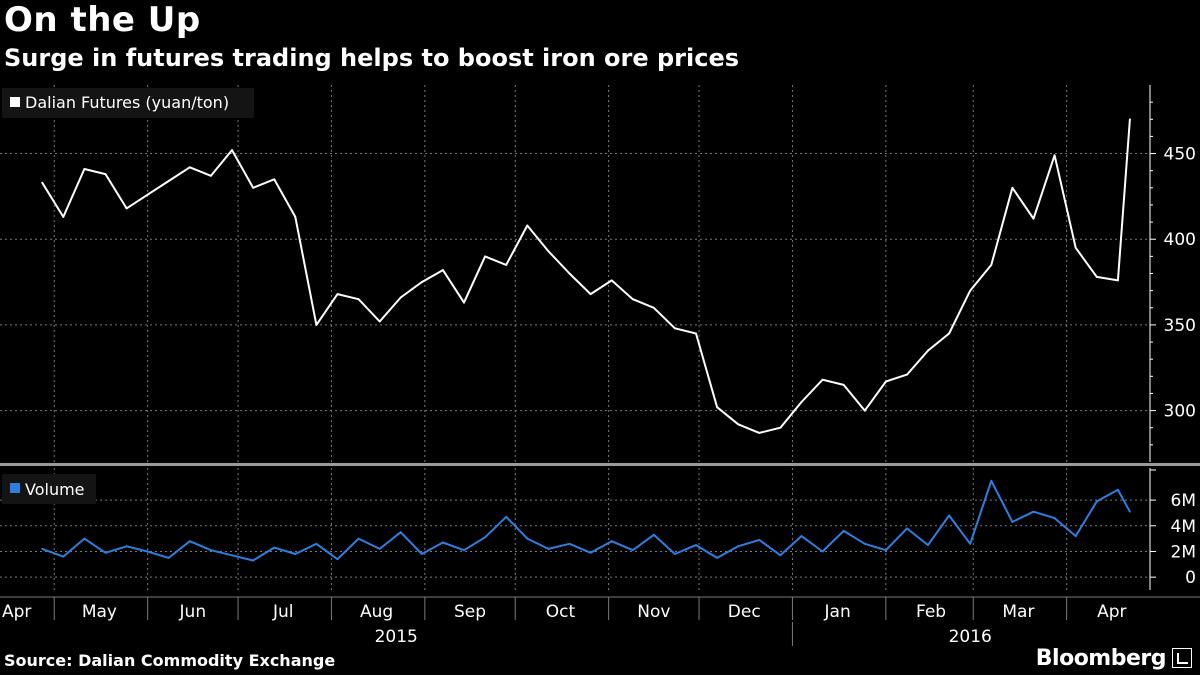  Describe the element at coordinates (15, 488) in the screenshot. I see `volume-legend-swatch` at that location.